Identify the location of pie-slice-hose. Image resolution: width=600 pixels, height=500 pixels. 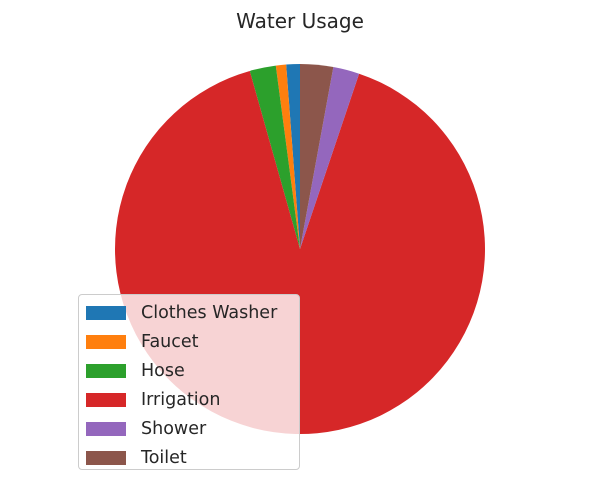
(274, 157).